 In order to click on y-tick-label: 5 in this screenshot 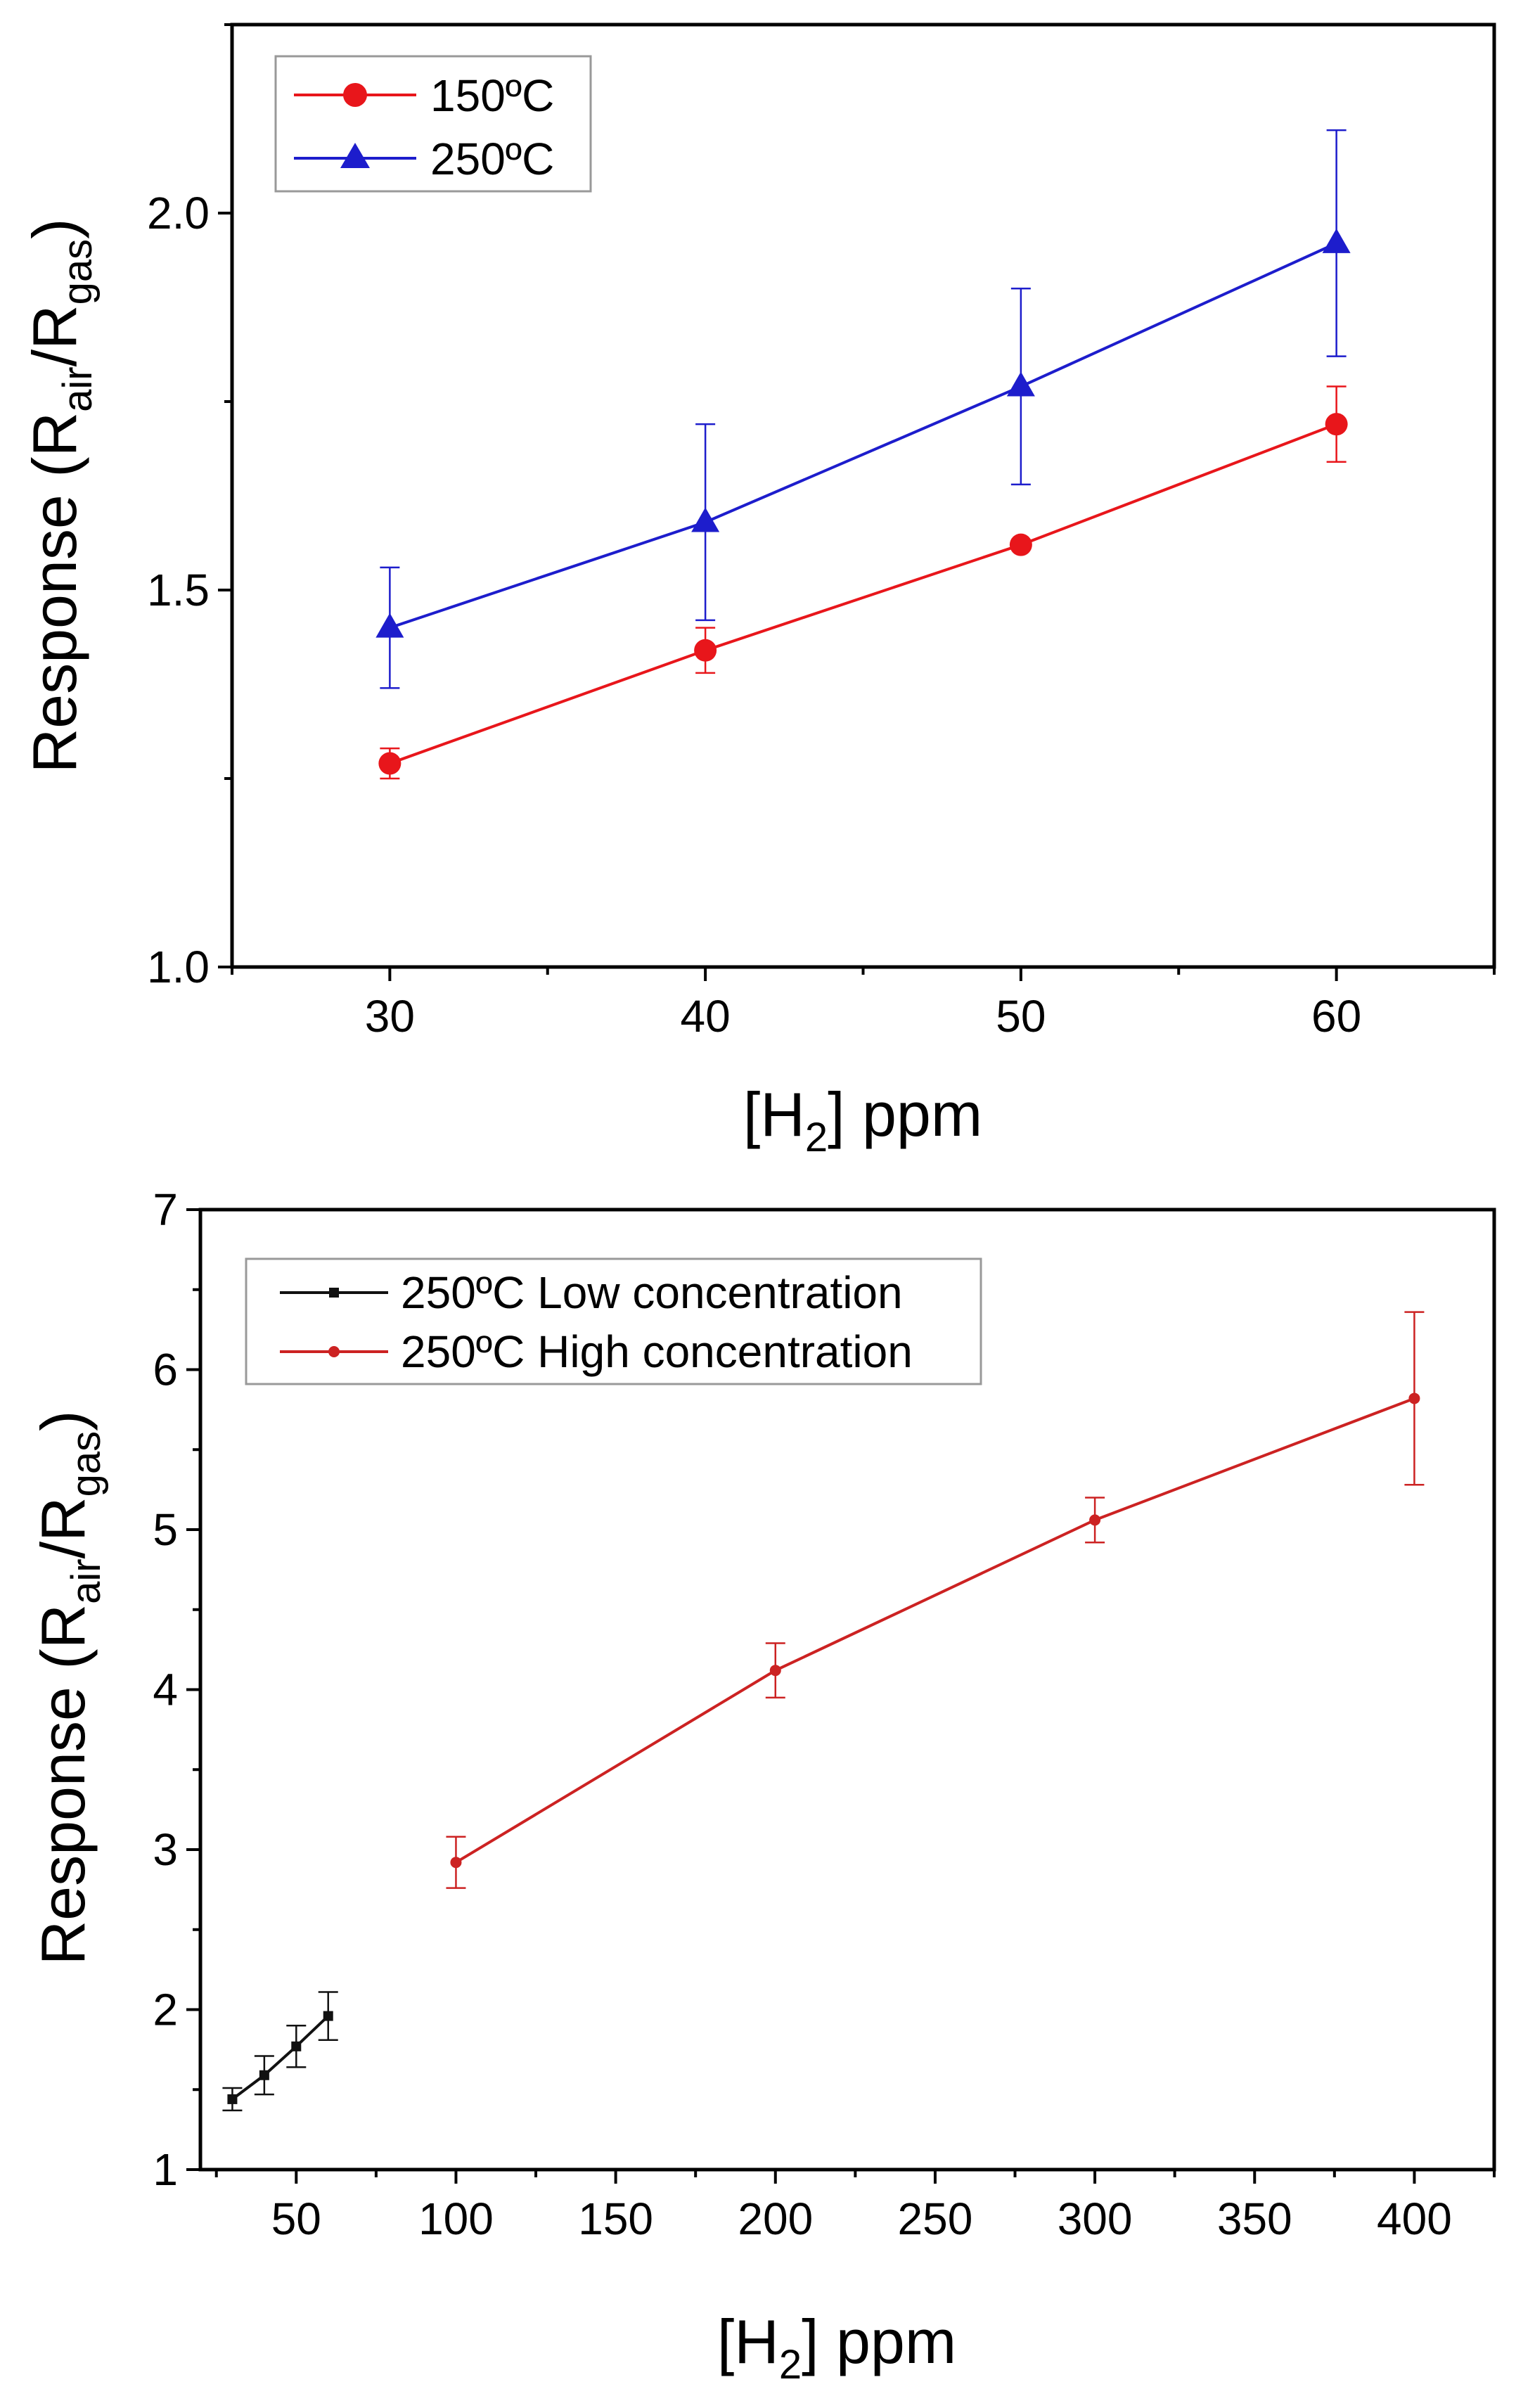, I will do `click(165, 1529)`.